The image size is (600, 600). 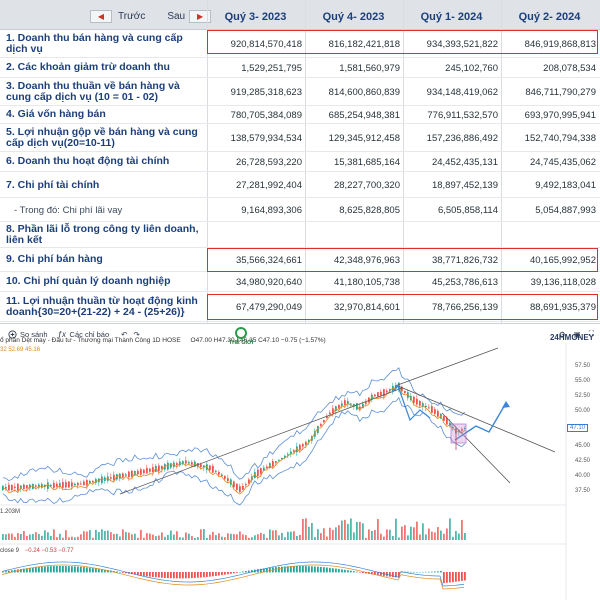 What do you see at coordinates (471, 68) in the screenshot?
I see `cell-value: 245,102,760` at bounding box center [471, 68].